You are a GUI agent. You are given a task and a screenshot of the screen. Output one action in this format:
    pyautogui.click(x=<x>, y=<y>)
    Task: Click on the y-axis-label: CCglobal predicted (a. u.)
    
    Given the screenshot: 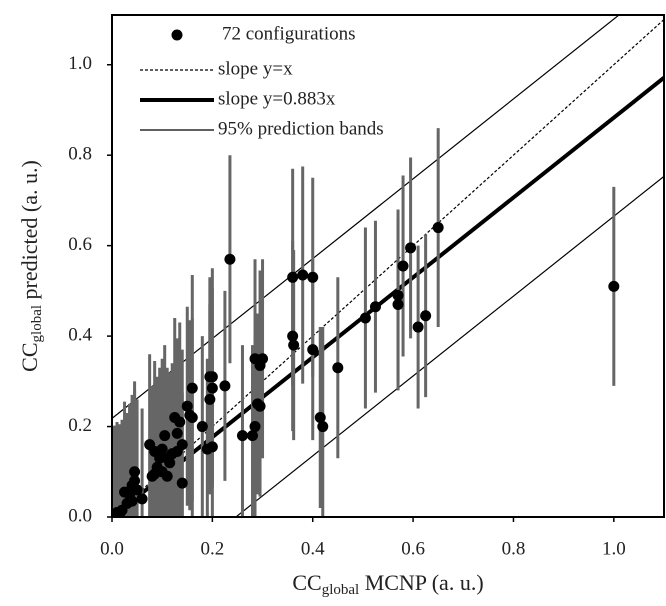 What is the action you would take?
    pyautogui.click(x=31, y=266)
    